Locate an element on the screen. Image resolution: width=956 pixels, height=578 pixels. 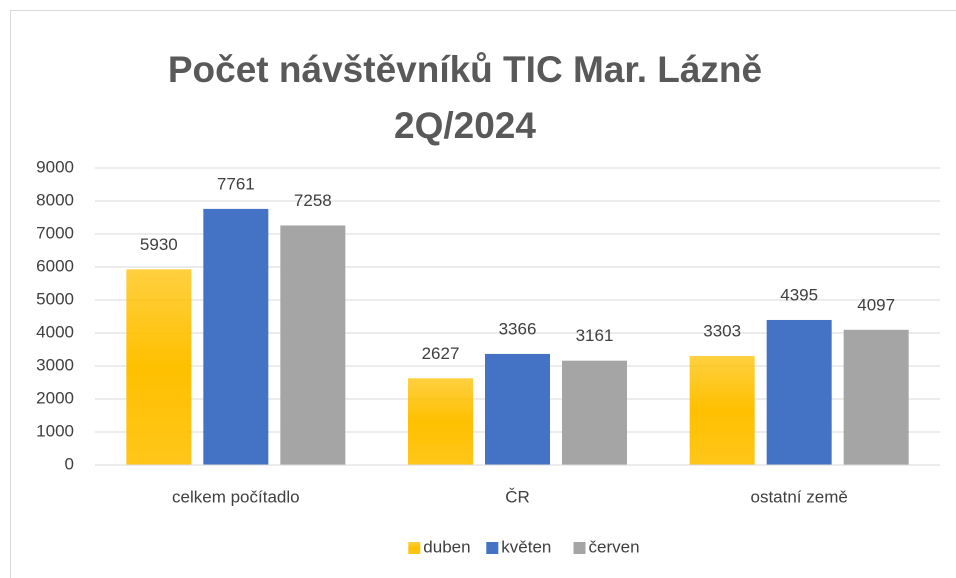
y-tick-label: 2000 is located at coordinates (55, 397).